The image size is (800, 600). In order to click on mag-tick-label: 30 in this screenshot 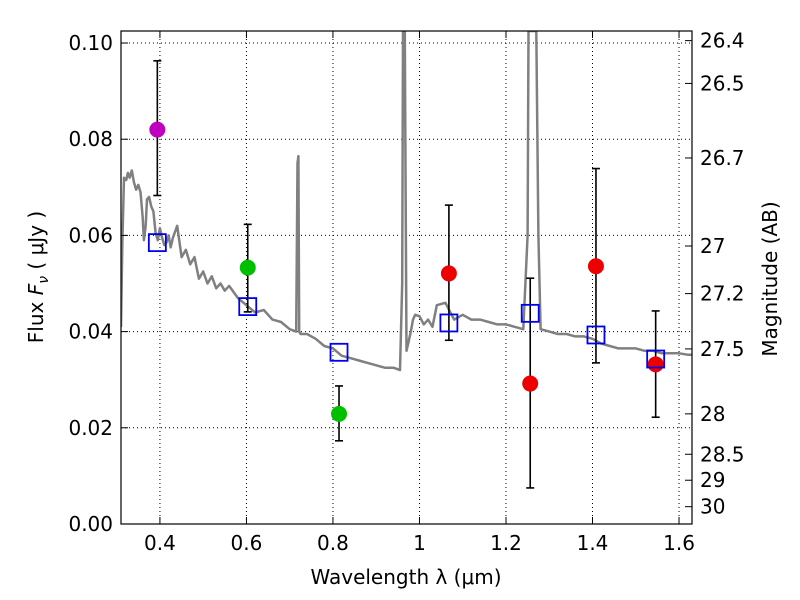, I will do `click(712, 507)`.